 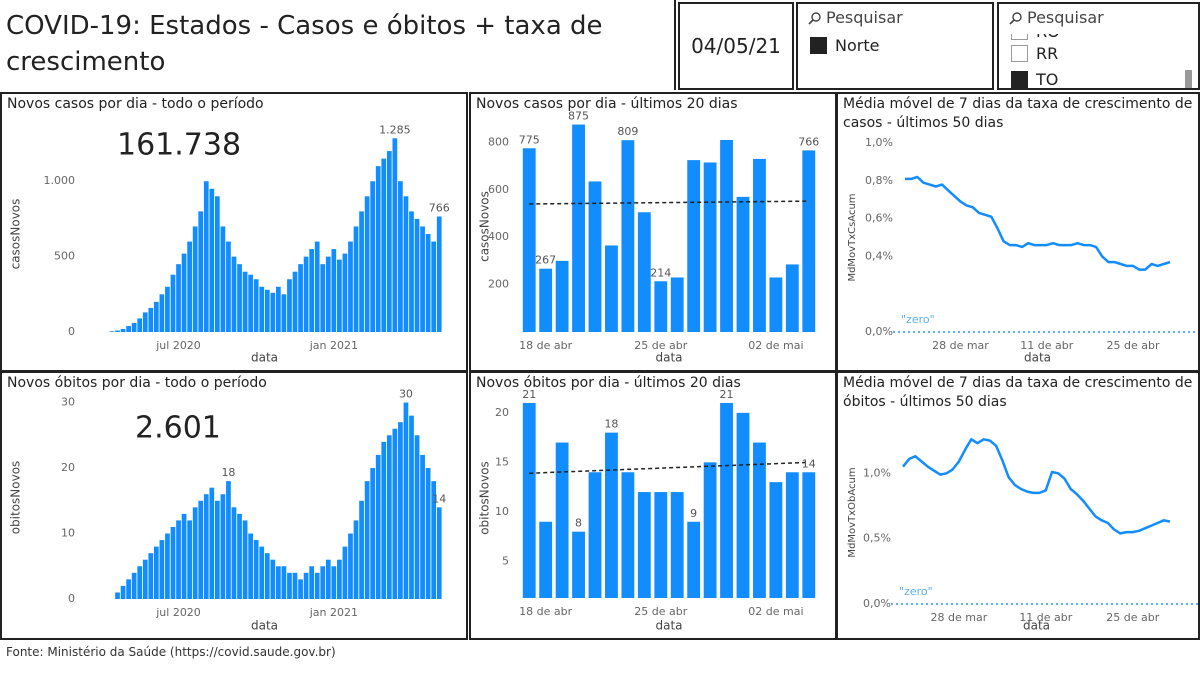 What do you see at coordinates (1034, 79) in the screenshot?
I see `slicer-item: TO` at bounding box center [1034, 79].